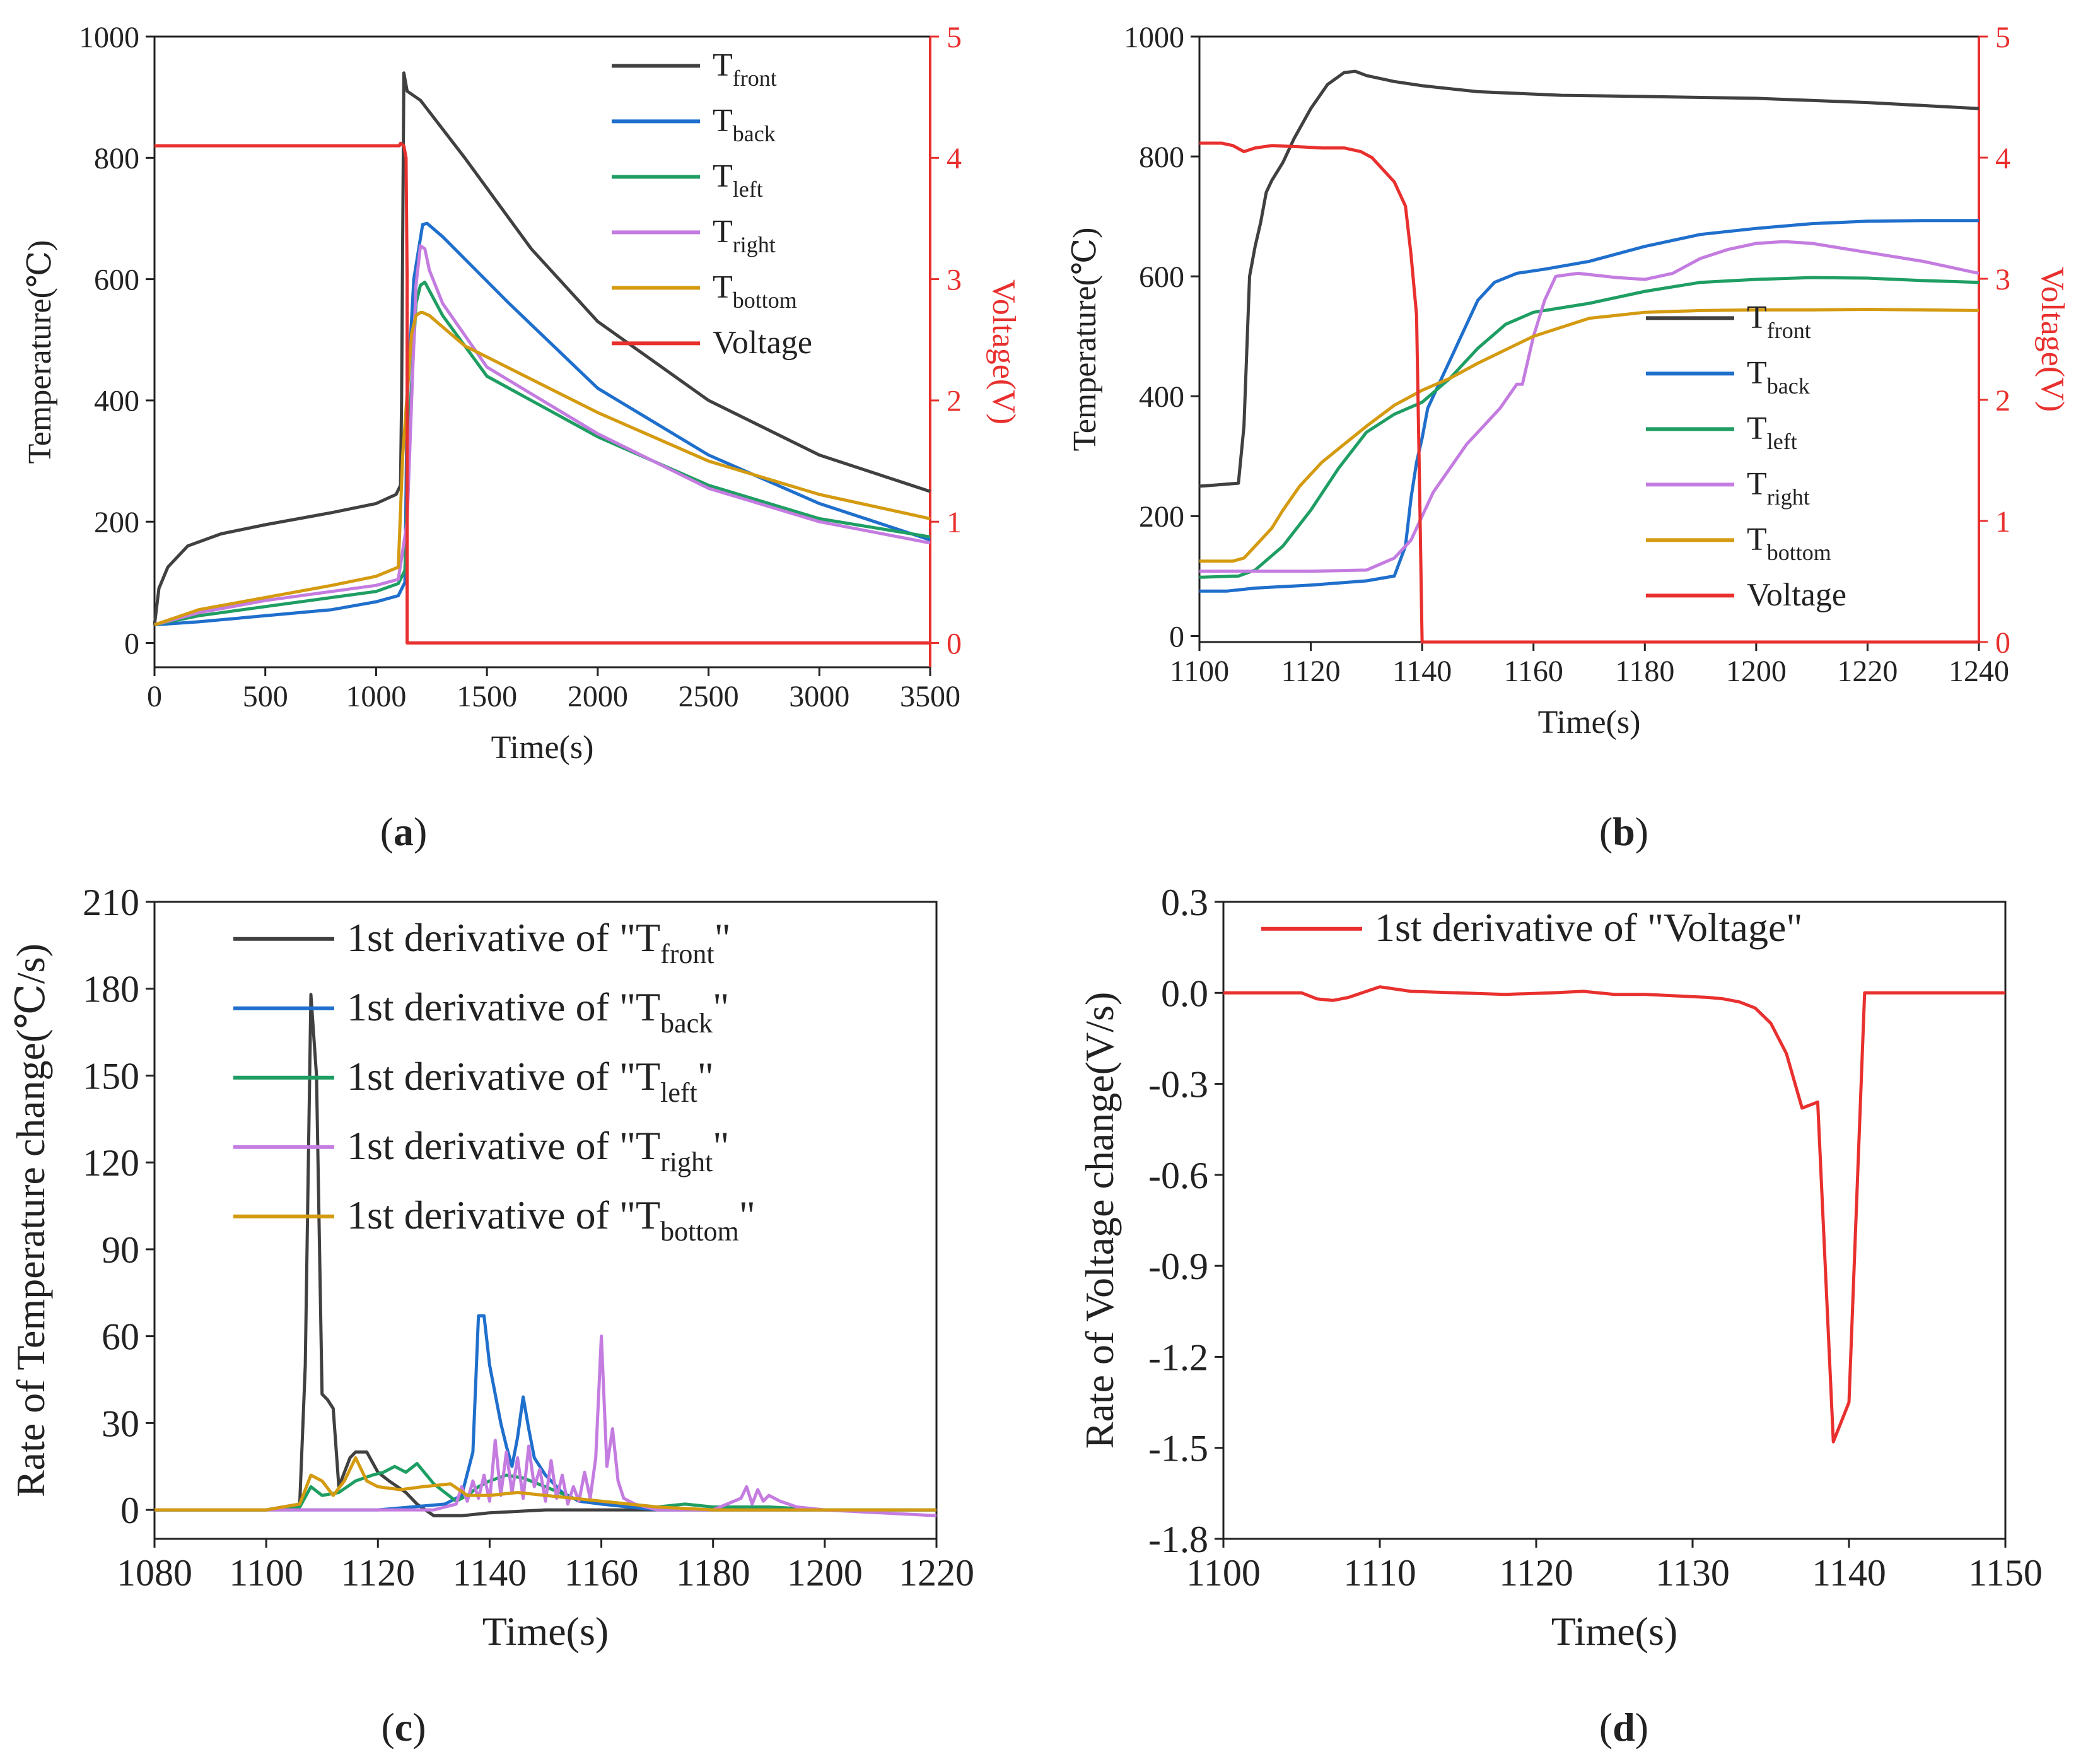  Describe the element at coordinates (1162, 397) in the screenshot. I see `y-tick-label: 400` at that location.